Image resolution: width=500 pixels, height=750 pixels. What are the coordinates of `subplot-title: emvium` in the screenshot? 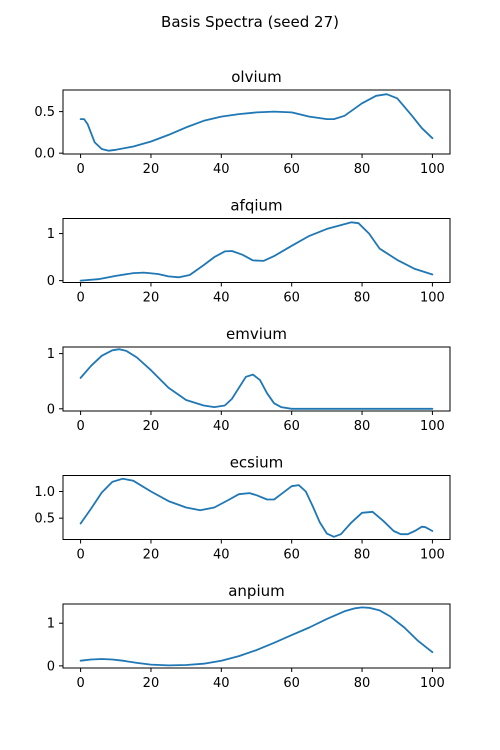 It's located at (256, 334).